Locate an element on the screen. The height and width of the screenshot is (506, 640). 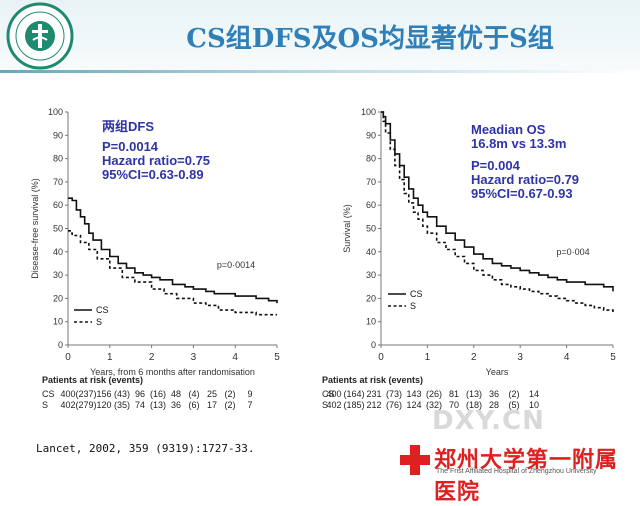
risk-cell: (76) is located at coordinates (394, 405).